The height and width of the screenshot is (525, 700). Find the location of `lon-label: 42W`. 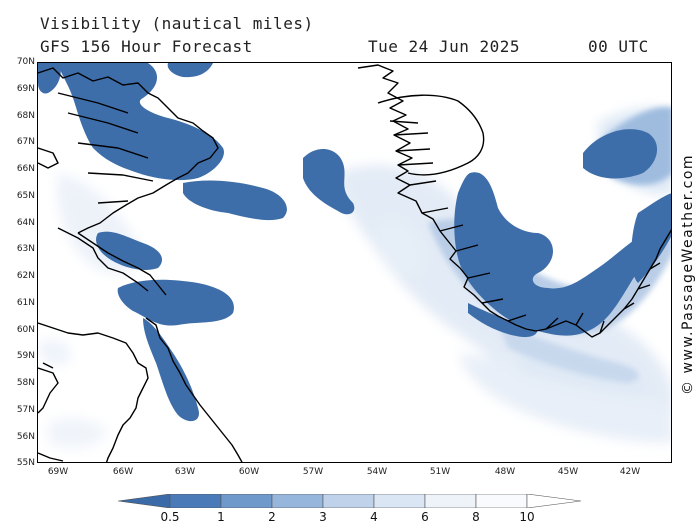

lon-label: 42W is located at coordinates (630, 472).